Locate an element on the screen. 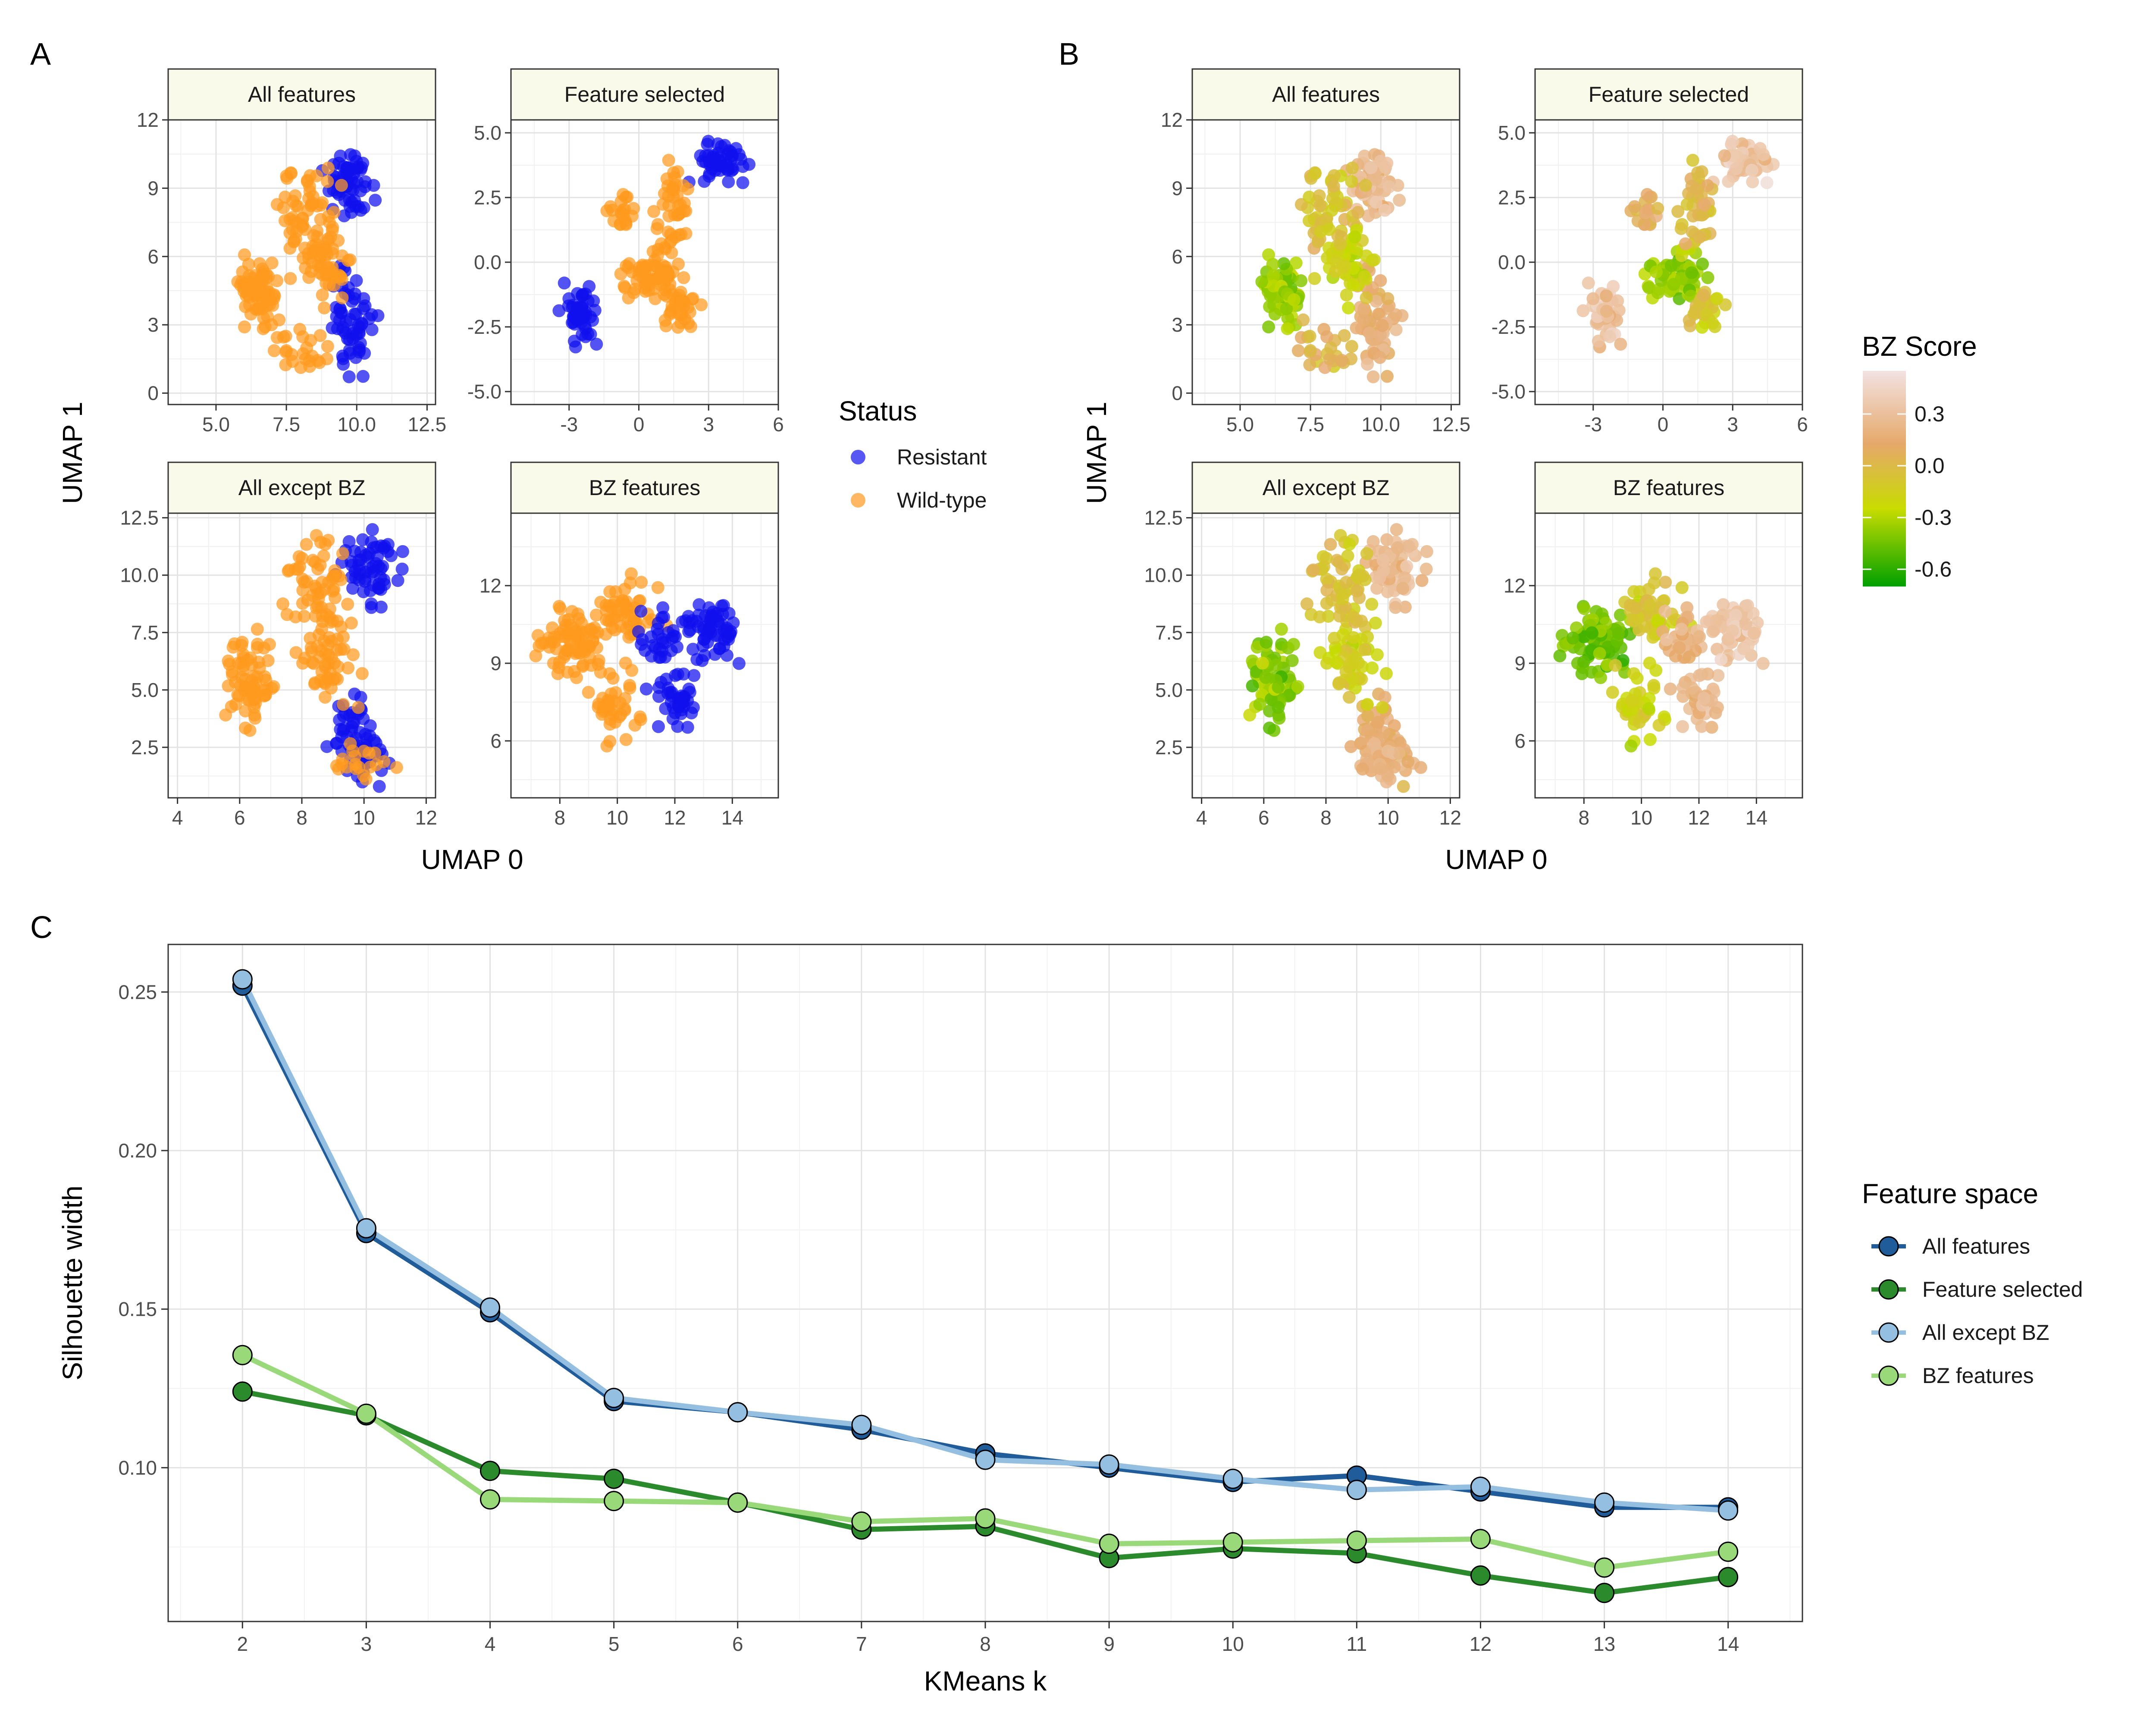 The height and width of the screenshot is (1725, 2156). series-point-bz-features is located at coordinates (1109, 1544).